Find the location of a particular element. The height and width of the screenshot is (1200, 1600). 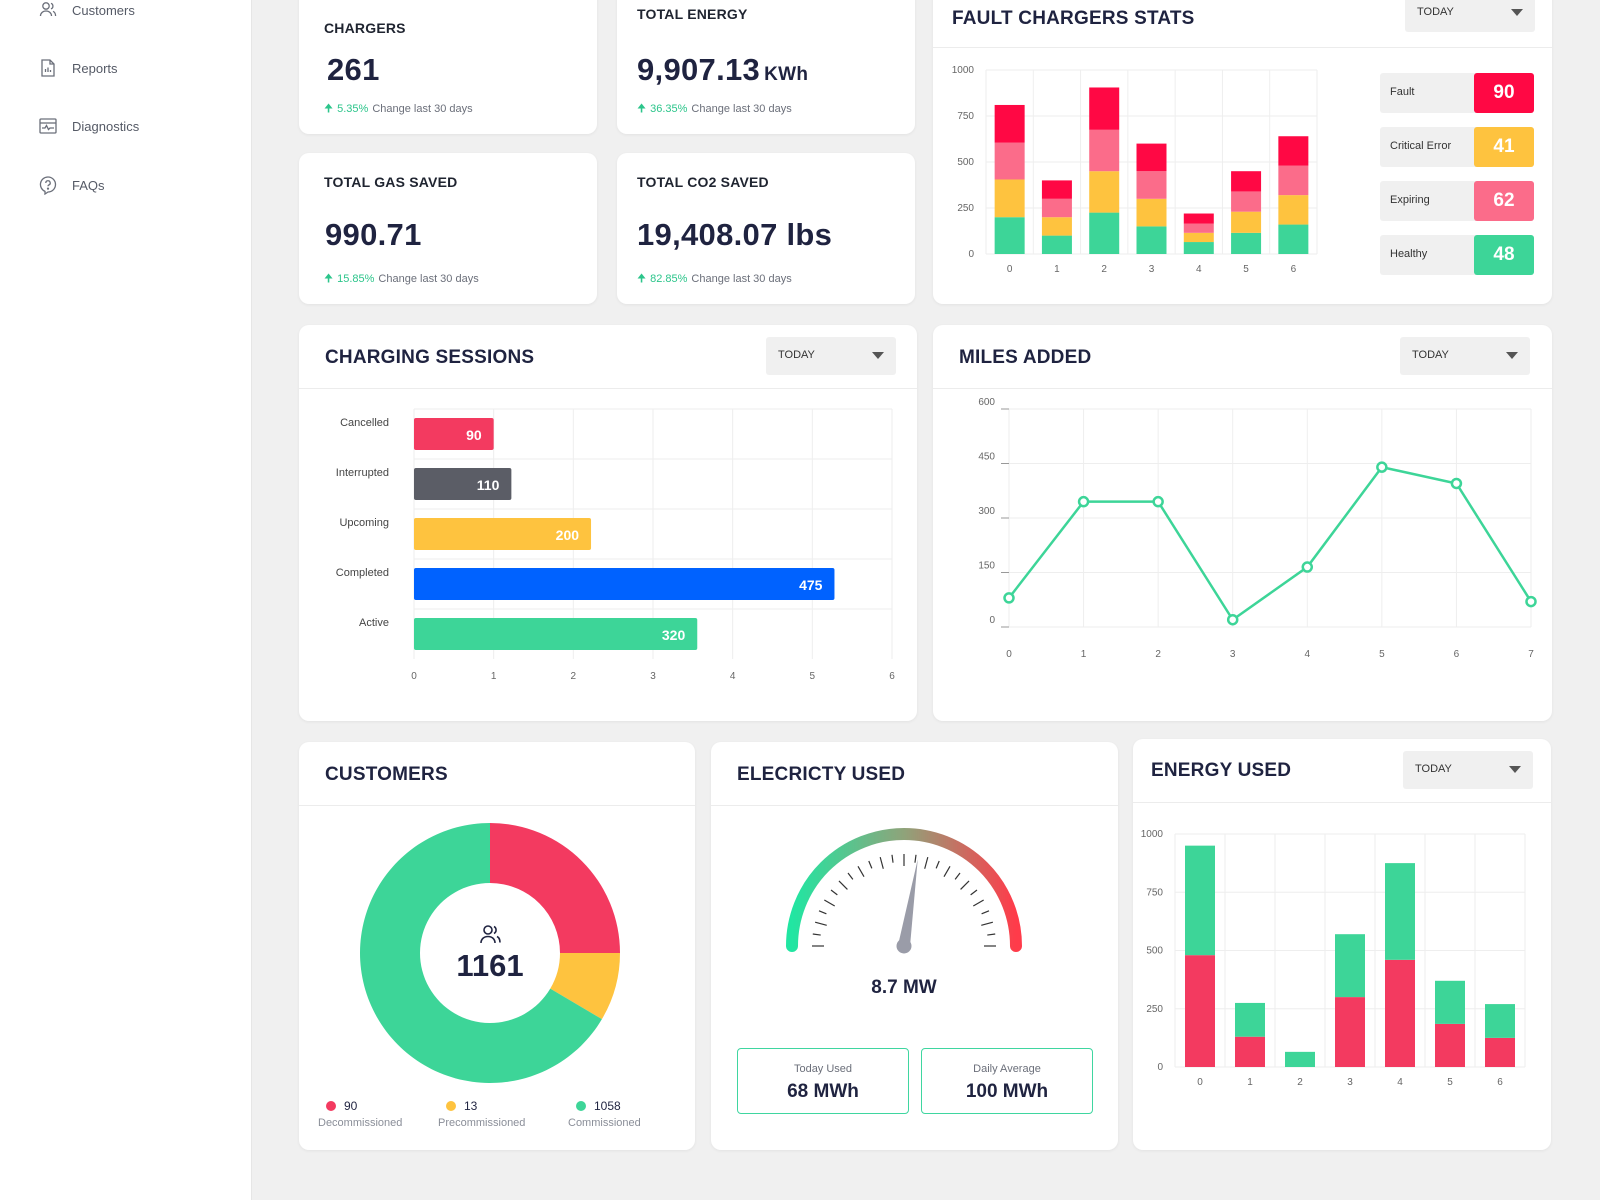

fault-badge-expiring: Expiring 62 is located at coordinates (1457, 201).